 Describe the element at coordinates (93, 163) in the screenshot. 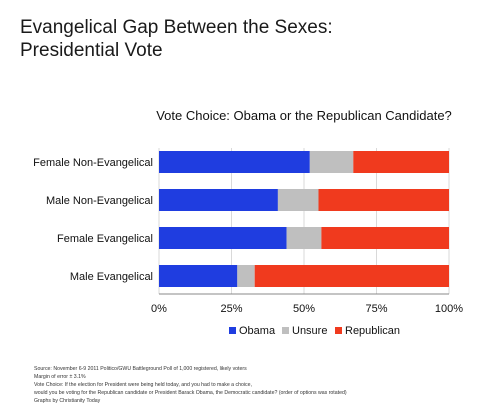

I see `category-label-0: Female Non-Evangelical` at that location.